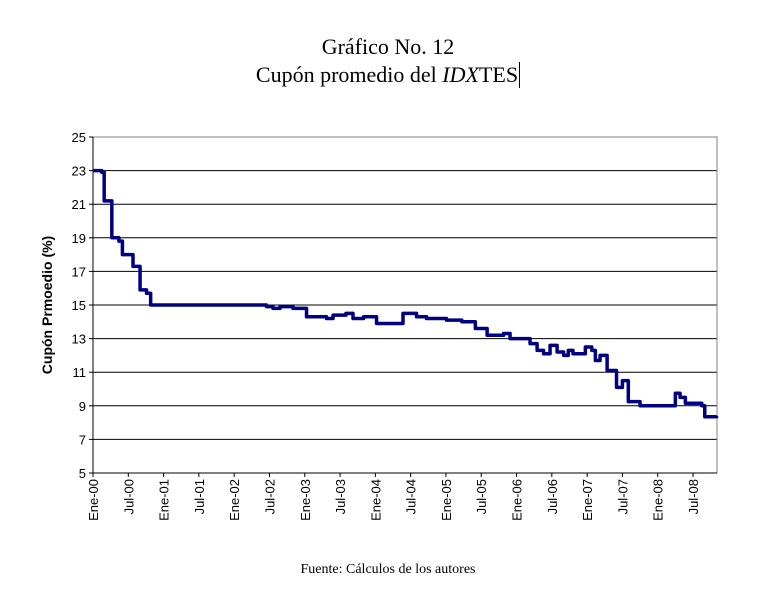 This screenshot has height=605, width=776. Describe the element at coordinates (79, 137) in the screenshot. I see `y-tick-label: 25` at that location.